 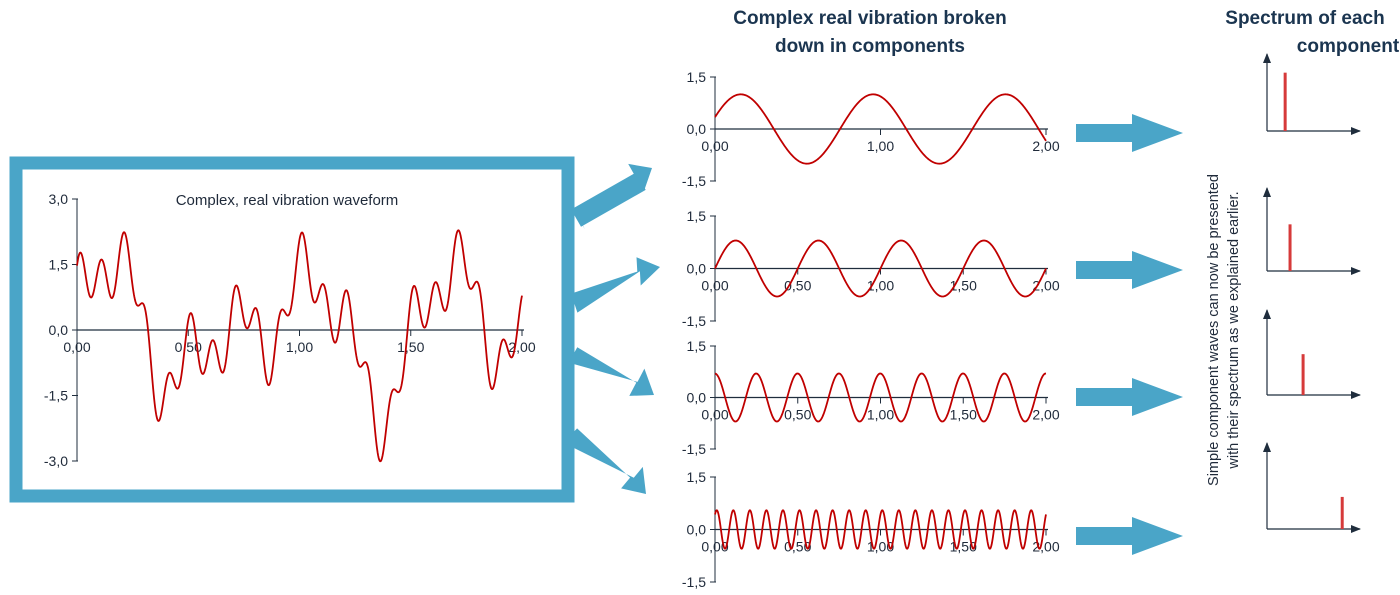 I want to click on right-title-line-1: Spectrum of each, so click(x=1304, y=18).